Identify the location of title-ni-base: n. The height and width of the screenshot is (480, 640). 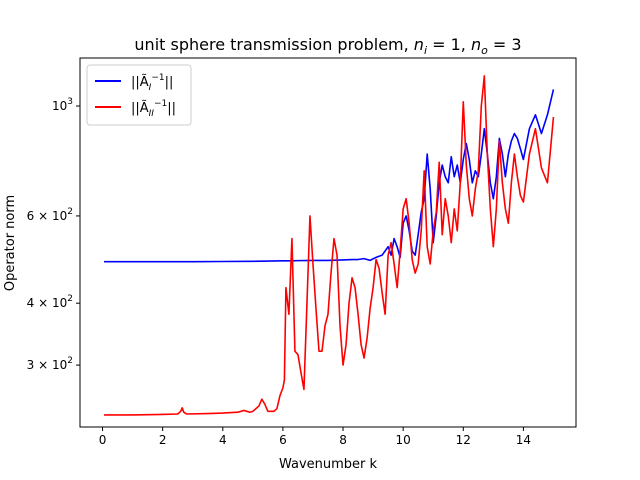
(419, 44).